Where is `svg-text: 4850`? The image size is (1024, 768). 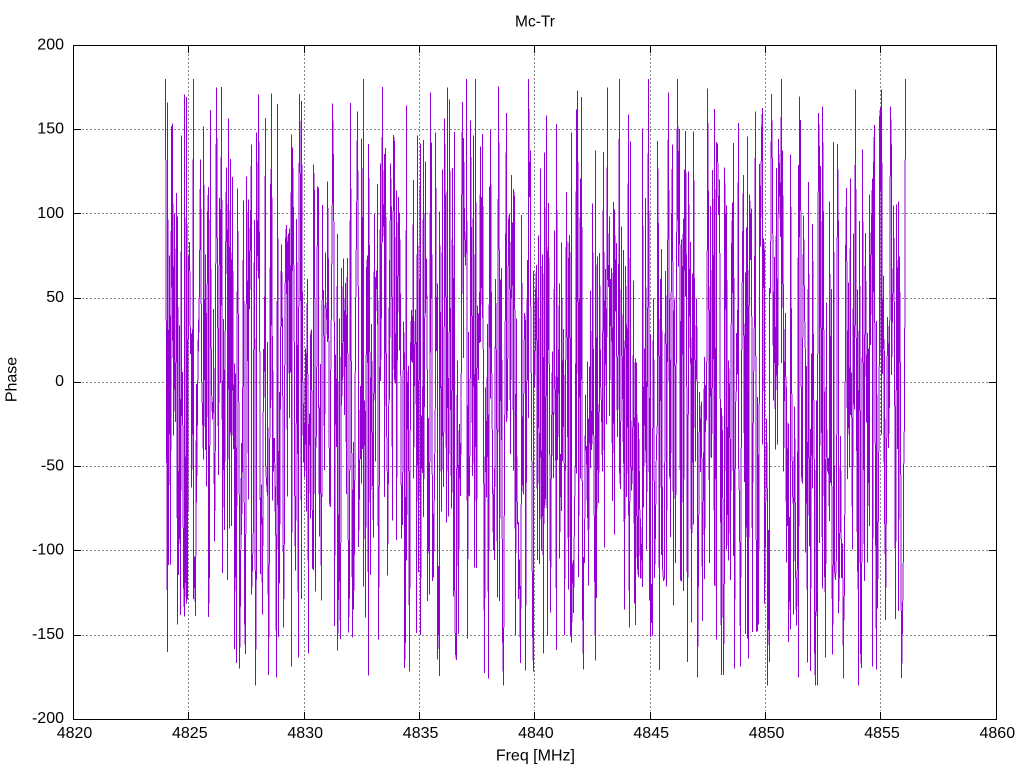
svg-text: 4850 is located at coordinates (767, 733).